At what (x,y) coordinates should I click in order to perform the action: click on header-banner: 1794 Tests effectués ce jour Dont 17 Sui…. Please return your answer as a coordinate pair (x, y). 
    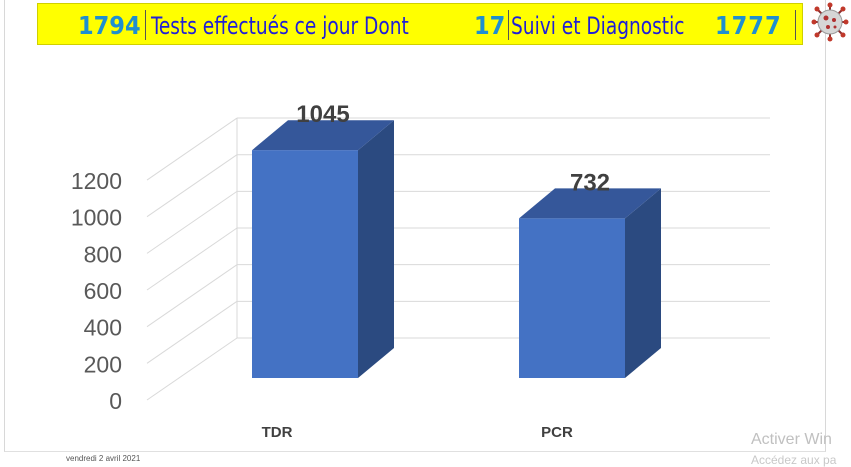
    Looking at the image, I should click on (420, 24).